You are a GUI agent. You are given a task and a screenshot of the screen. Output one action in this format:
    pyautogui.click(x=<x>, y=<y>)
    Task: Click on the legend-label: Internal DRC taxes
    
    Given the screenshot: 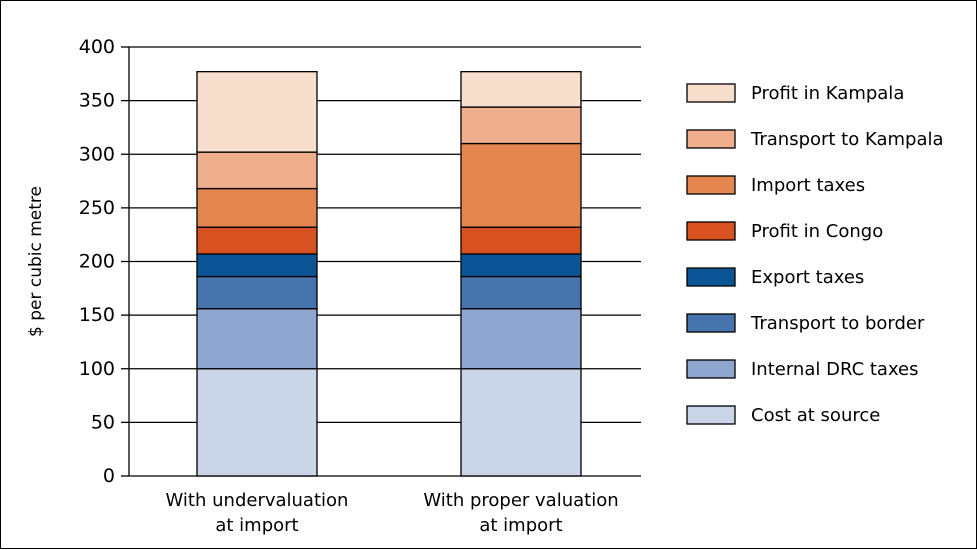 What is the action you would take?
    pyautogui.click(x=835, y=369)
    